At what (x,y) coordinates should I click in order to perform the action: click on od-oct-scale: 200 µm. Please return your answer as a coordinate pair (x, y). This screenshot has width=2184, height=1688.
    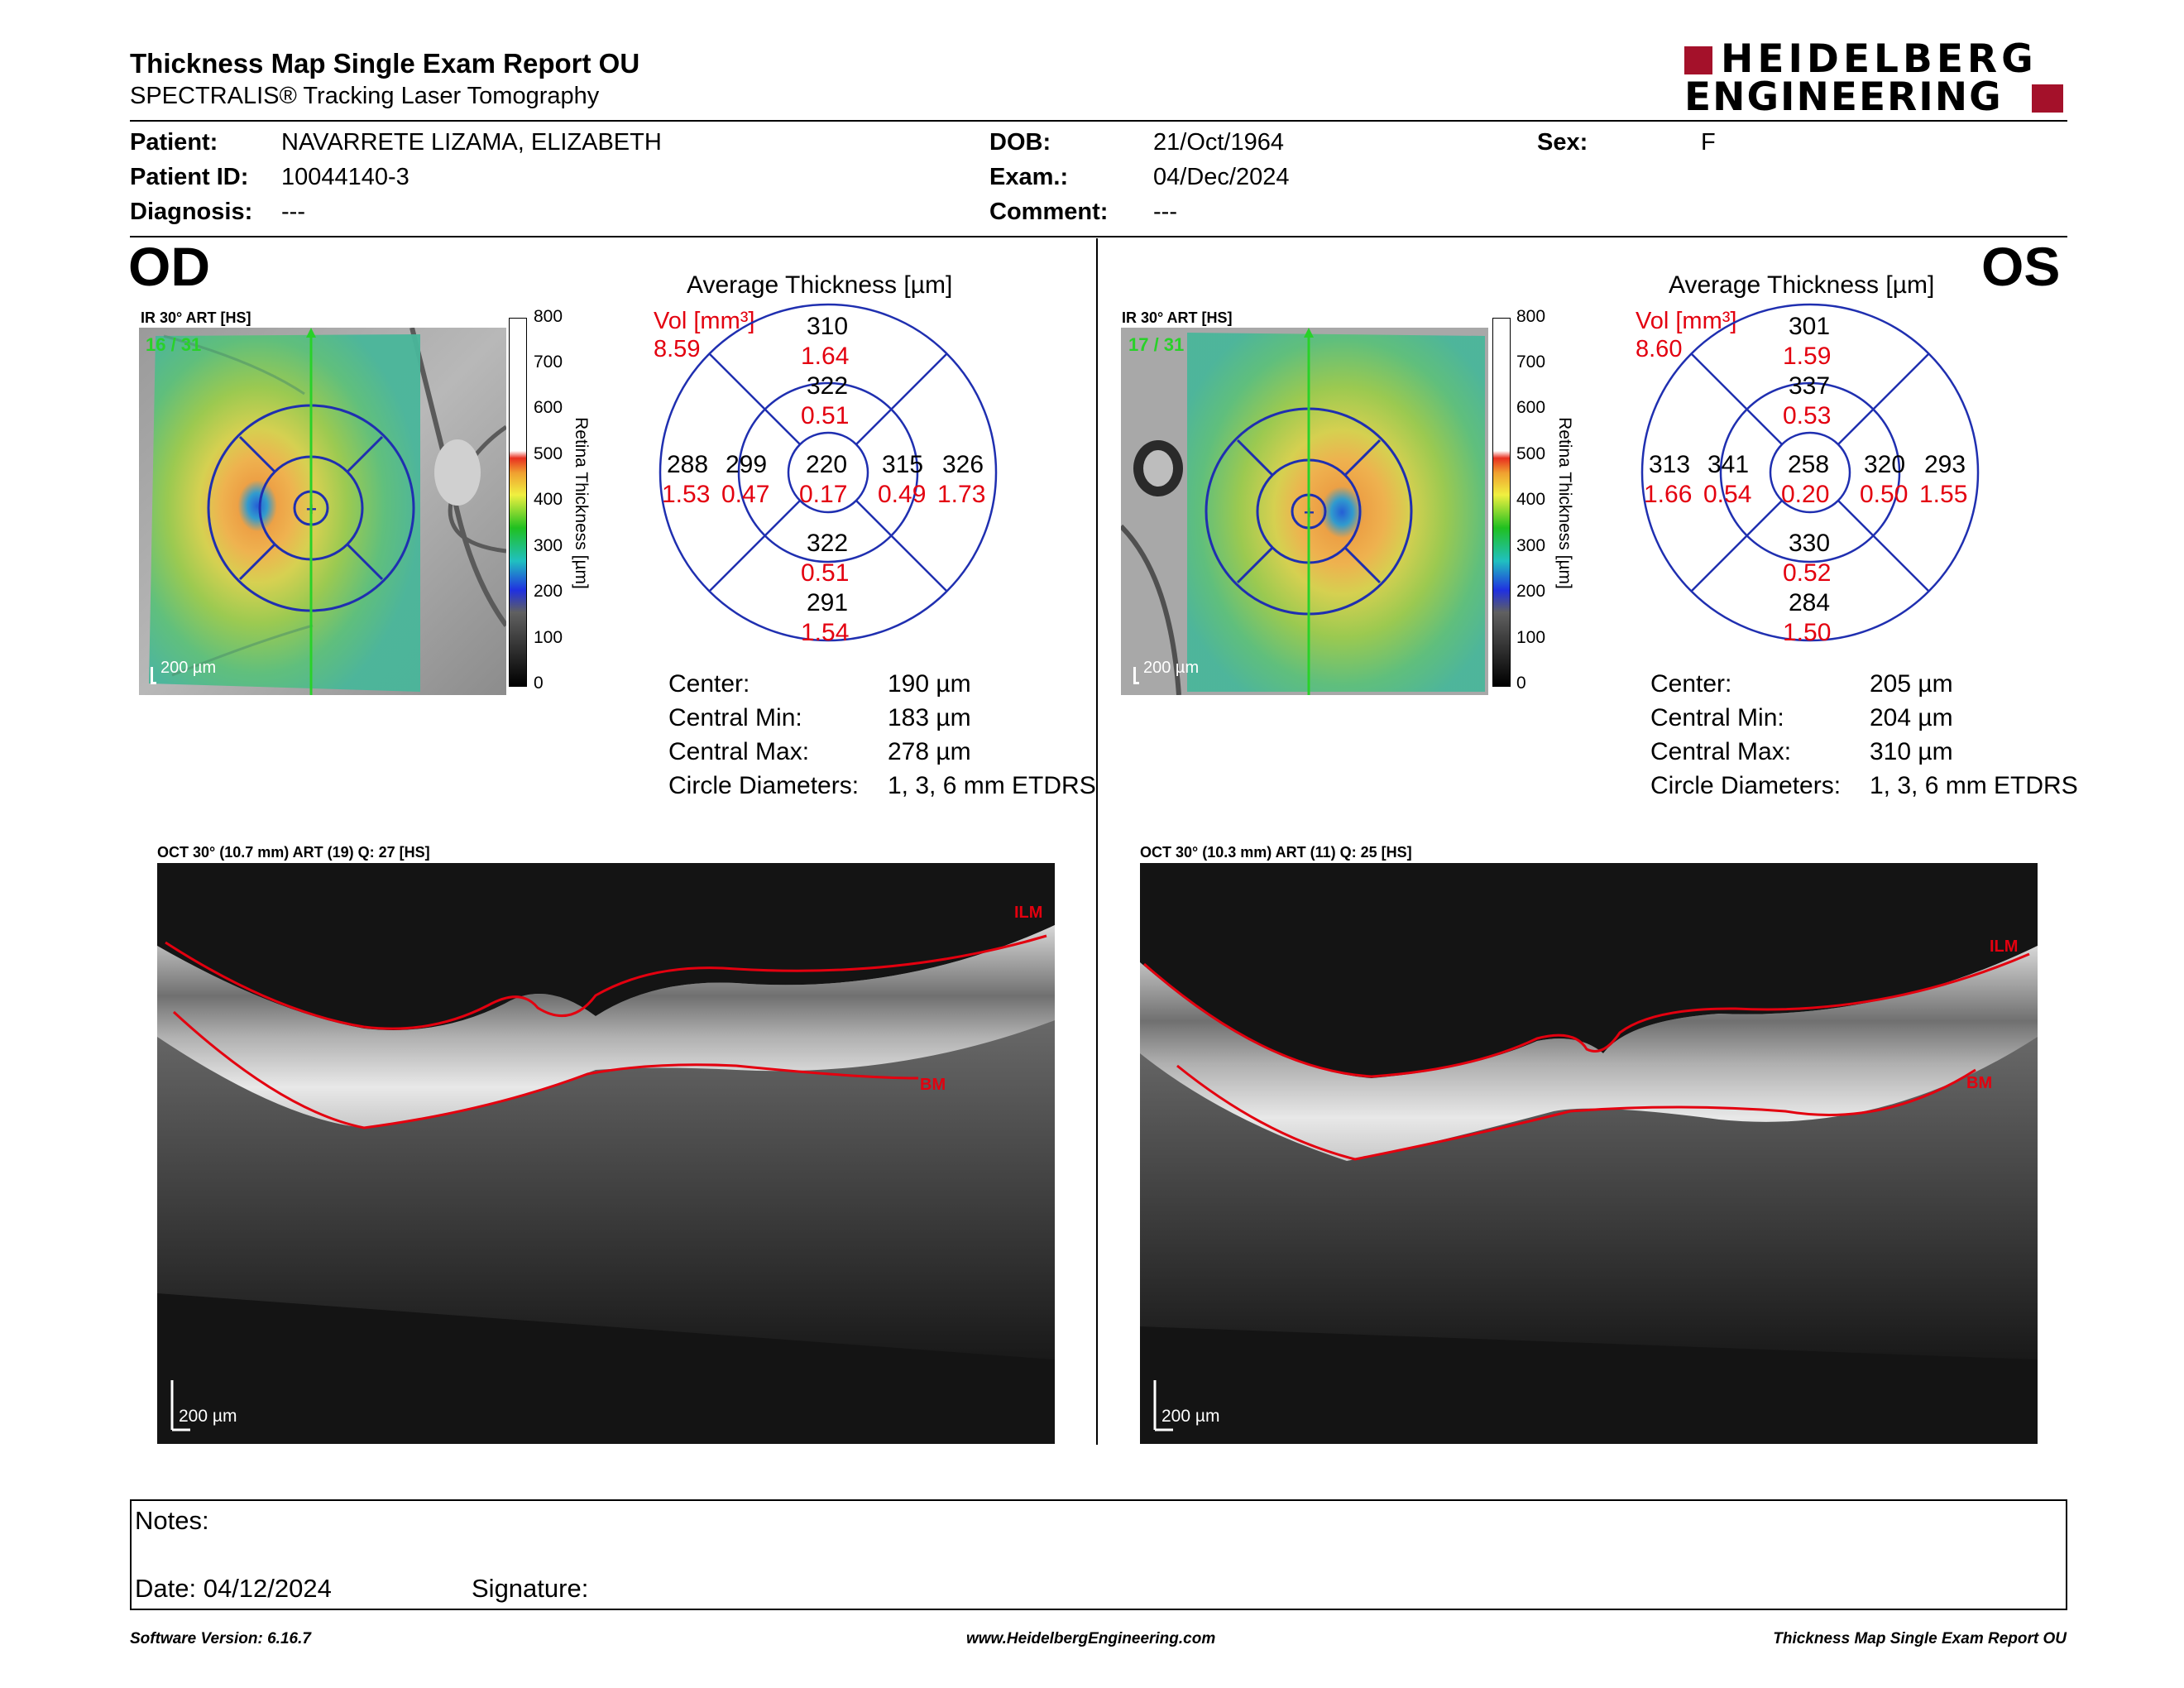
    Looking at the image, I should click on (208, 1416).